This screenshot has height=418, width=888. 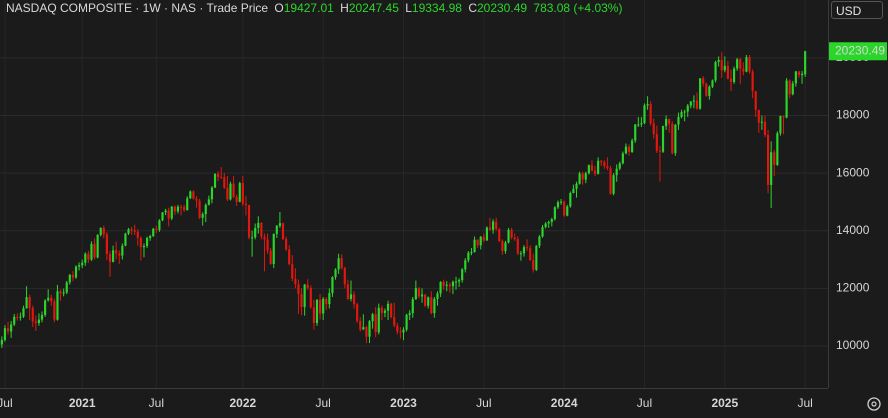 What do you see at coordinates (857, 10) in the screenshot?
I see `currency-button: USD` at bounding box center [857, 10].